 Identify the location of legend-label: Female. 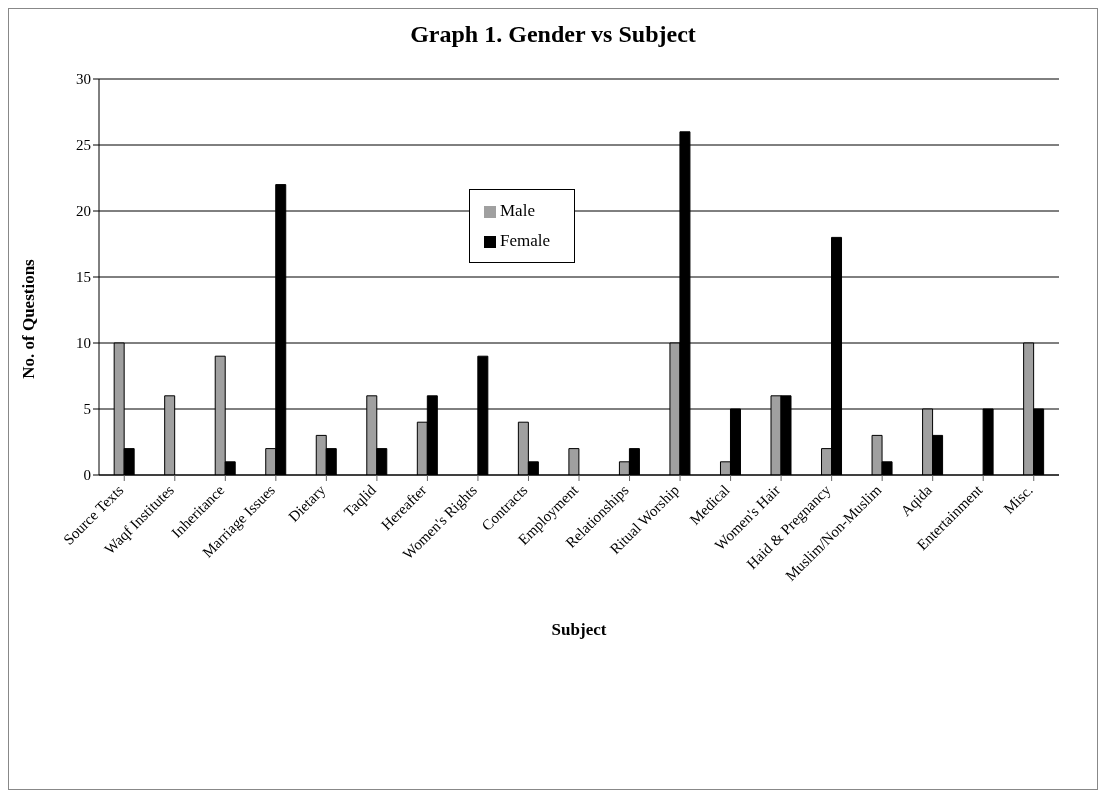
(525, 240).